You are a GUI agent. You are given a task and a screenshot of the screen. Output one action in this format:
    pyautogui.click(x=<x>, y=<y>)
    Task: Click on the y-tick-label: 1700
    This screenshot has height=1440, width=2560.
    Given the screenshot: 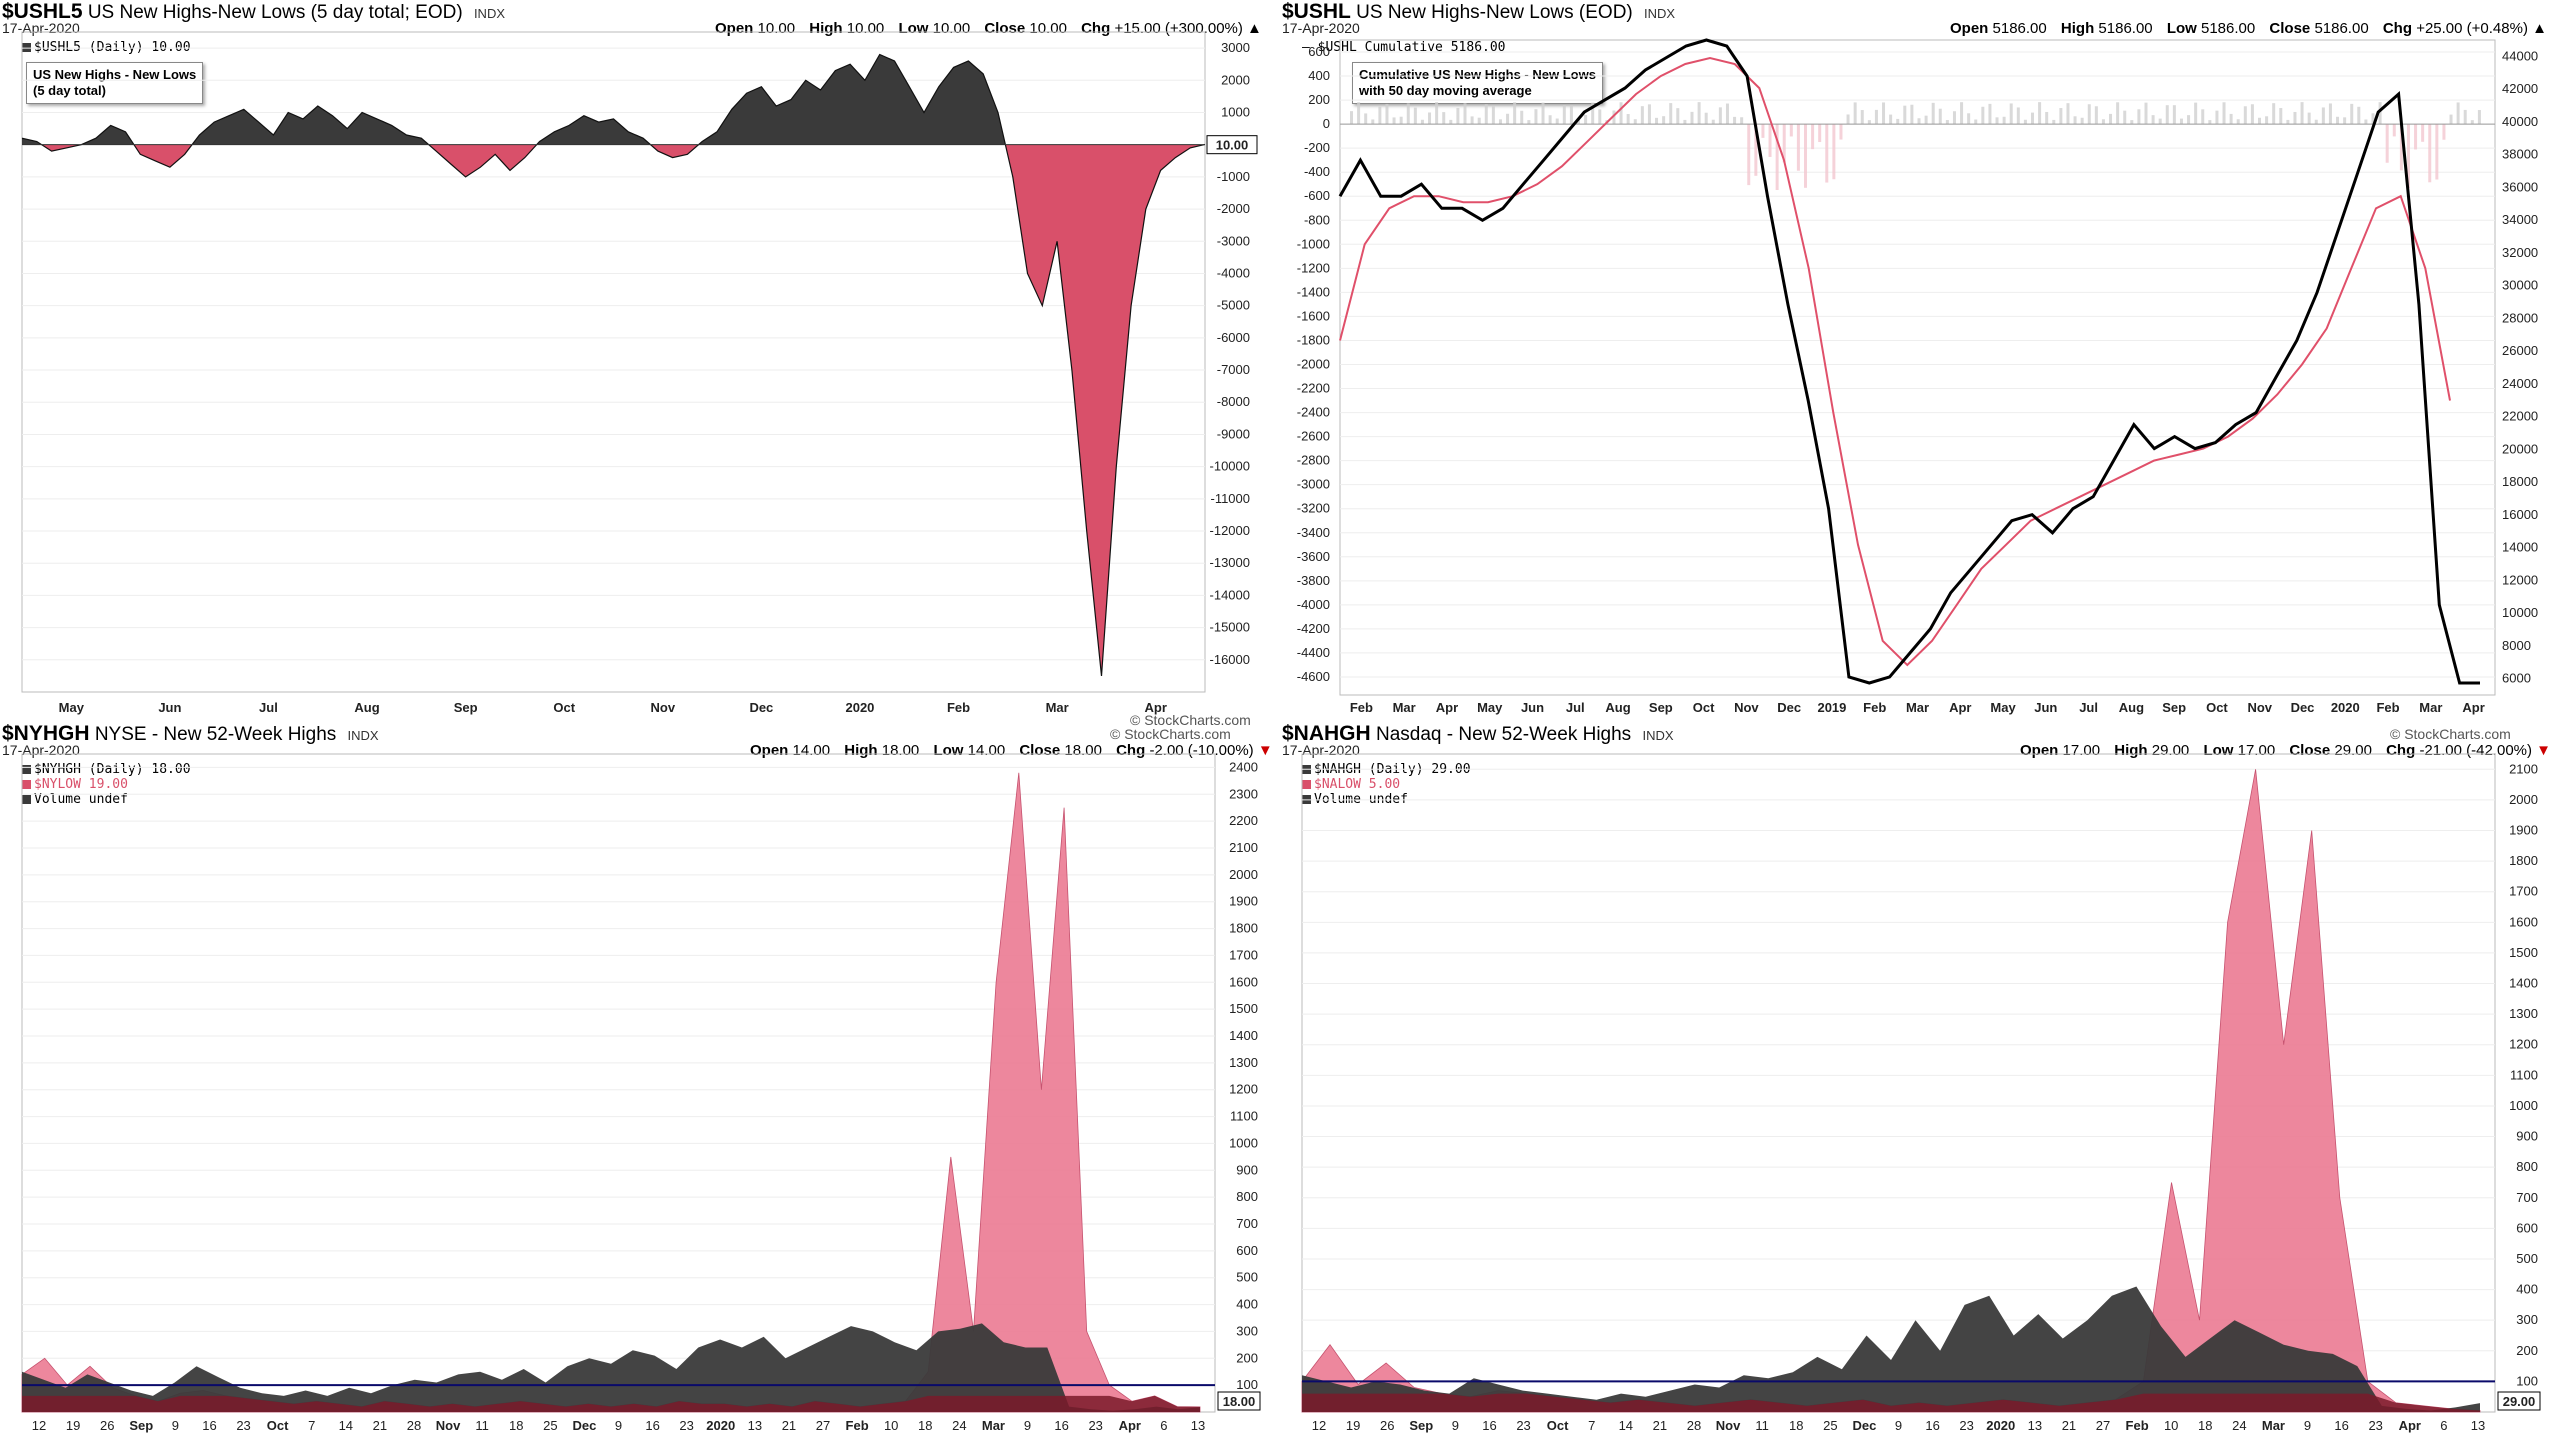 What is the action you would take?
    pyautogui.click(x=2523, y=891)
    